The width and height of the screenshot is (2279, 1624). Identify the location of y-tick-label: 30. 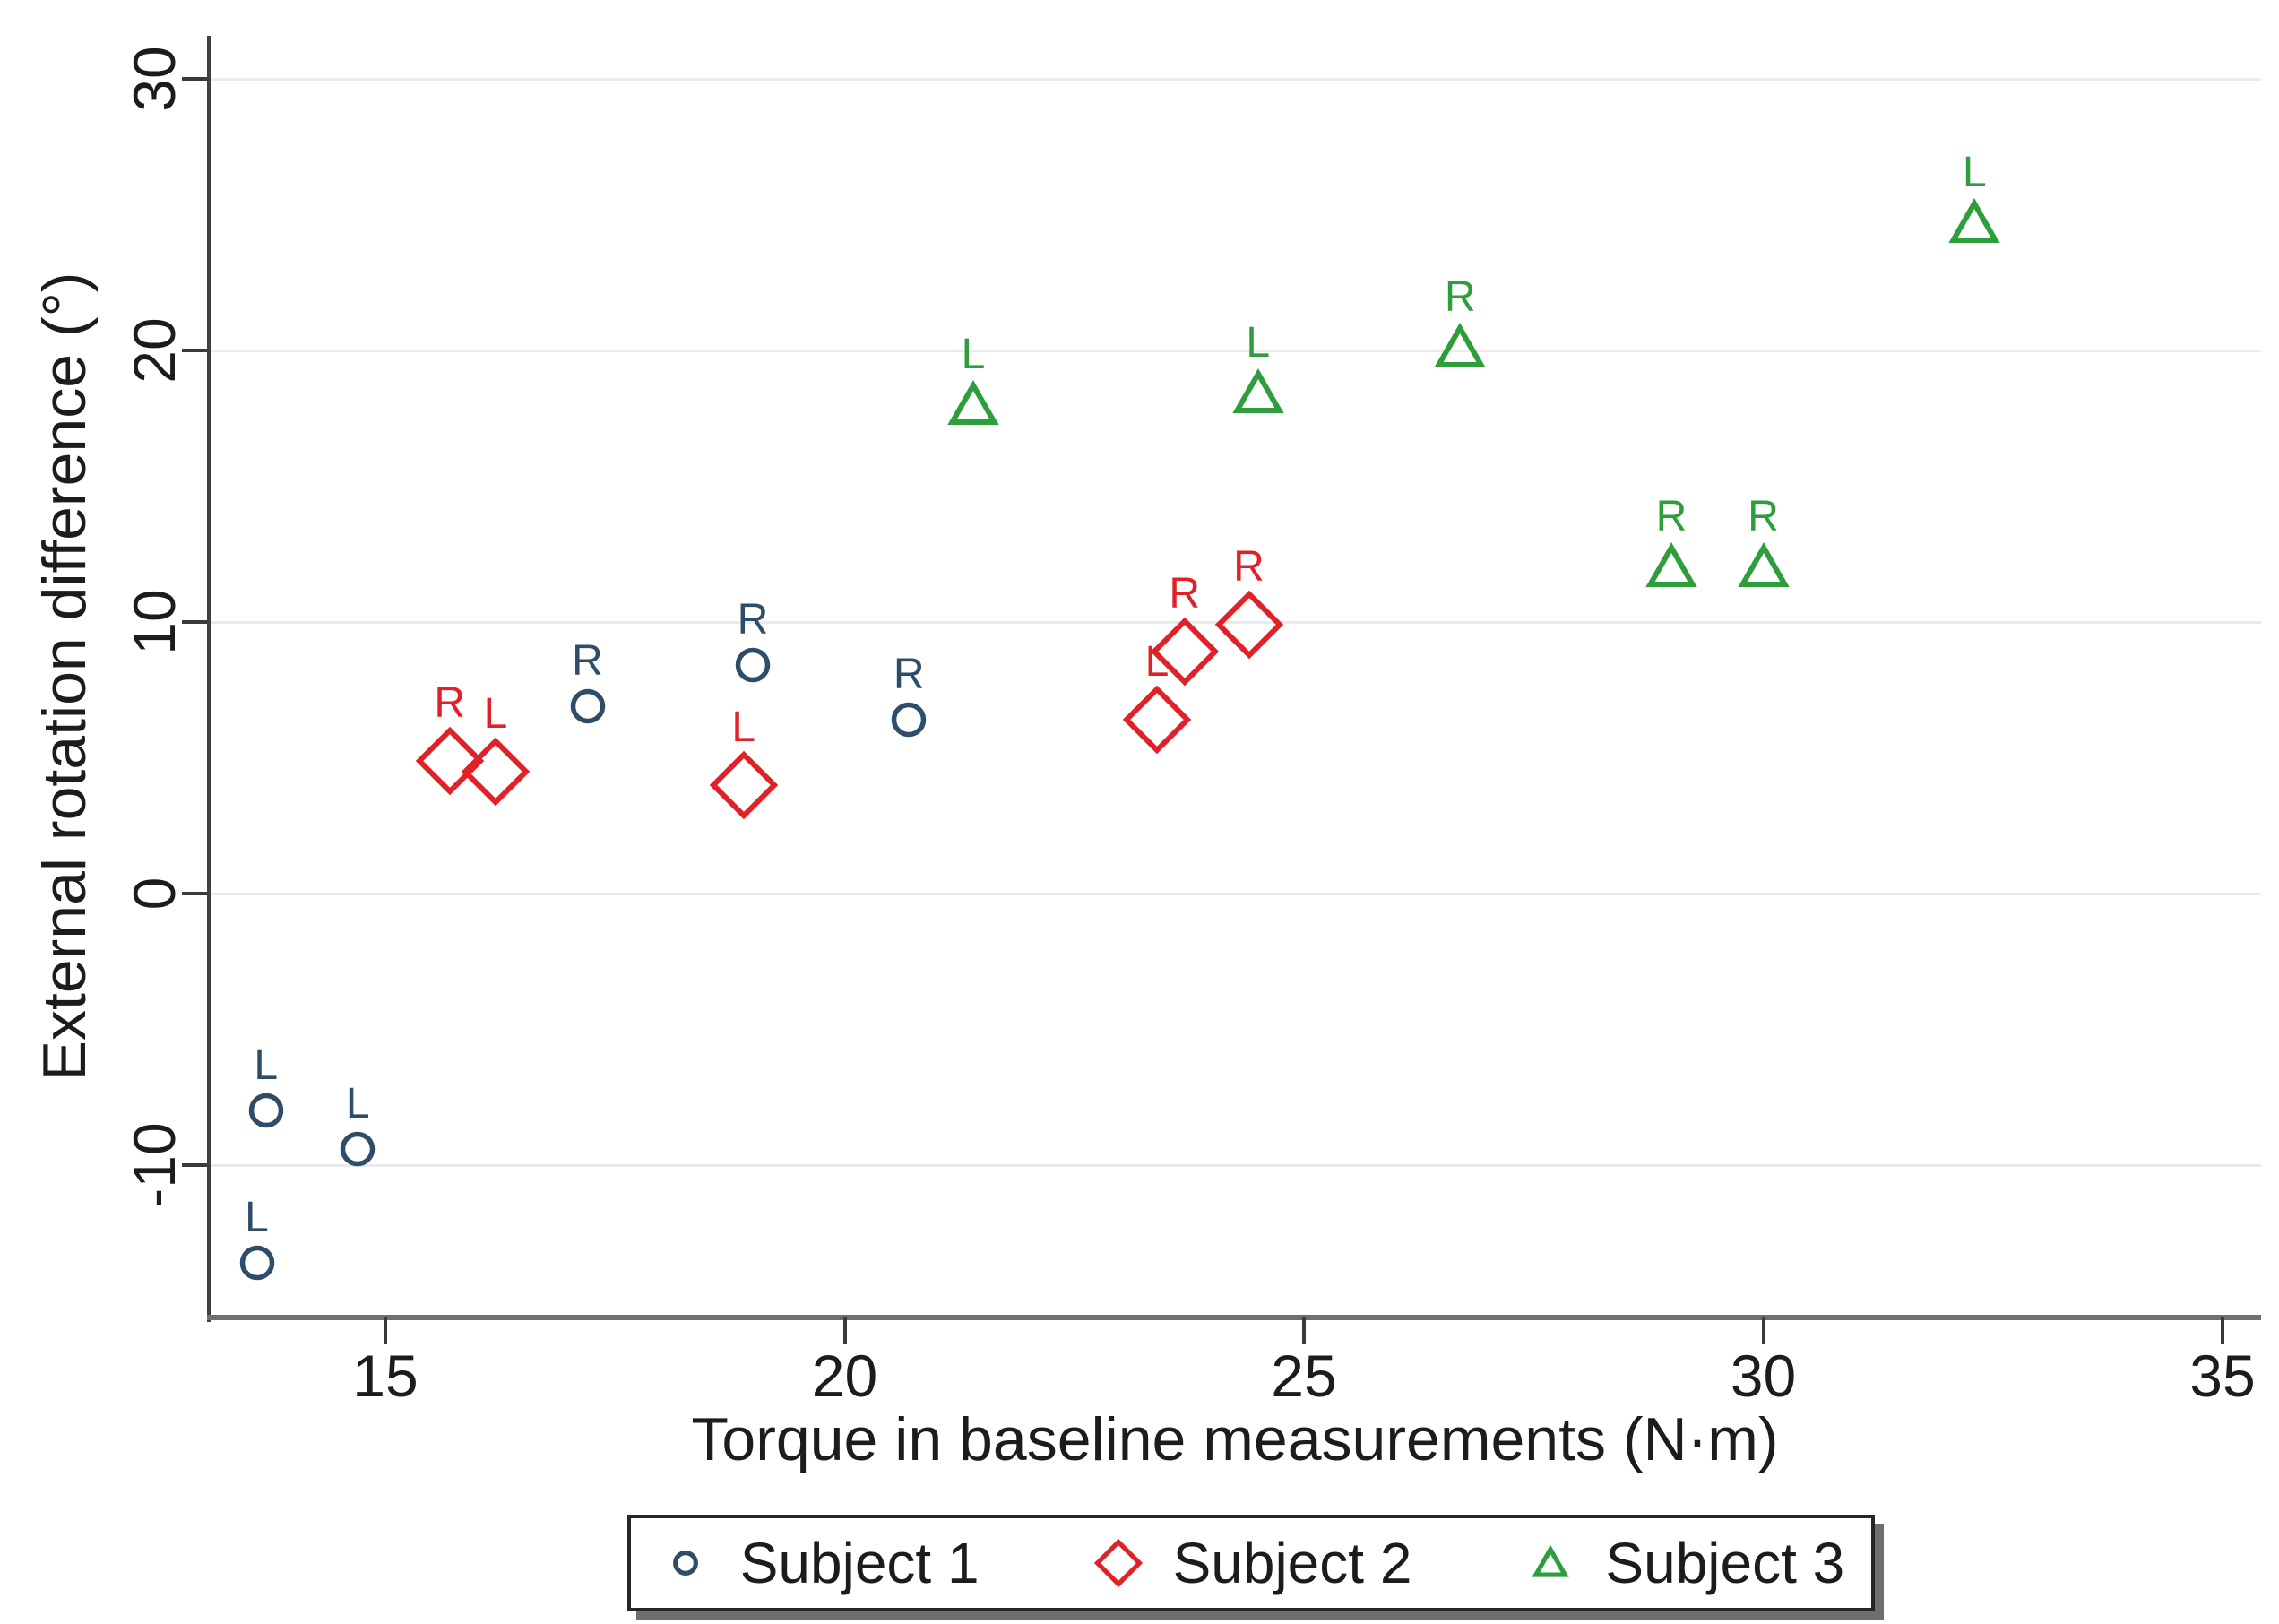
(154, 79).